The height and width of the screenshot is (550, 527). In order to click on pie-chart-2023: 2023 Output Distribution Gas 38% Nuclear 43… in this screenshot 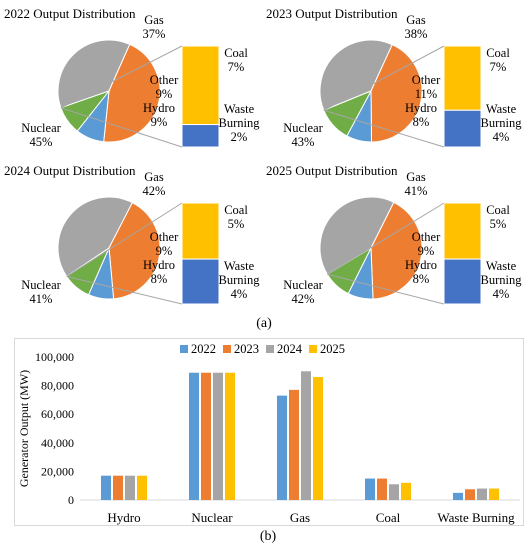, I will do `click(393, 83)`.